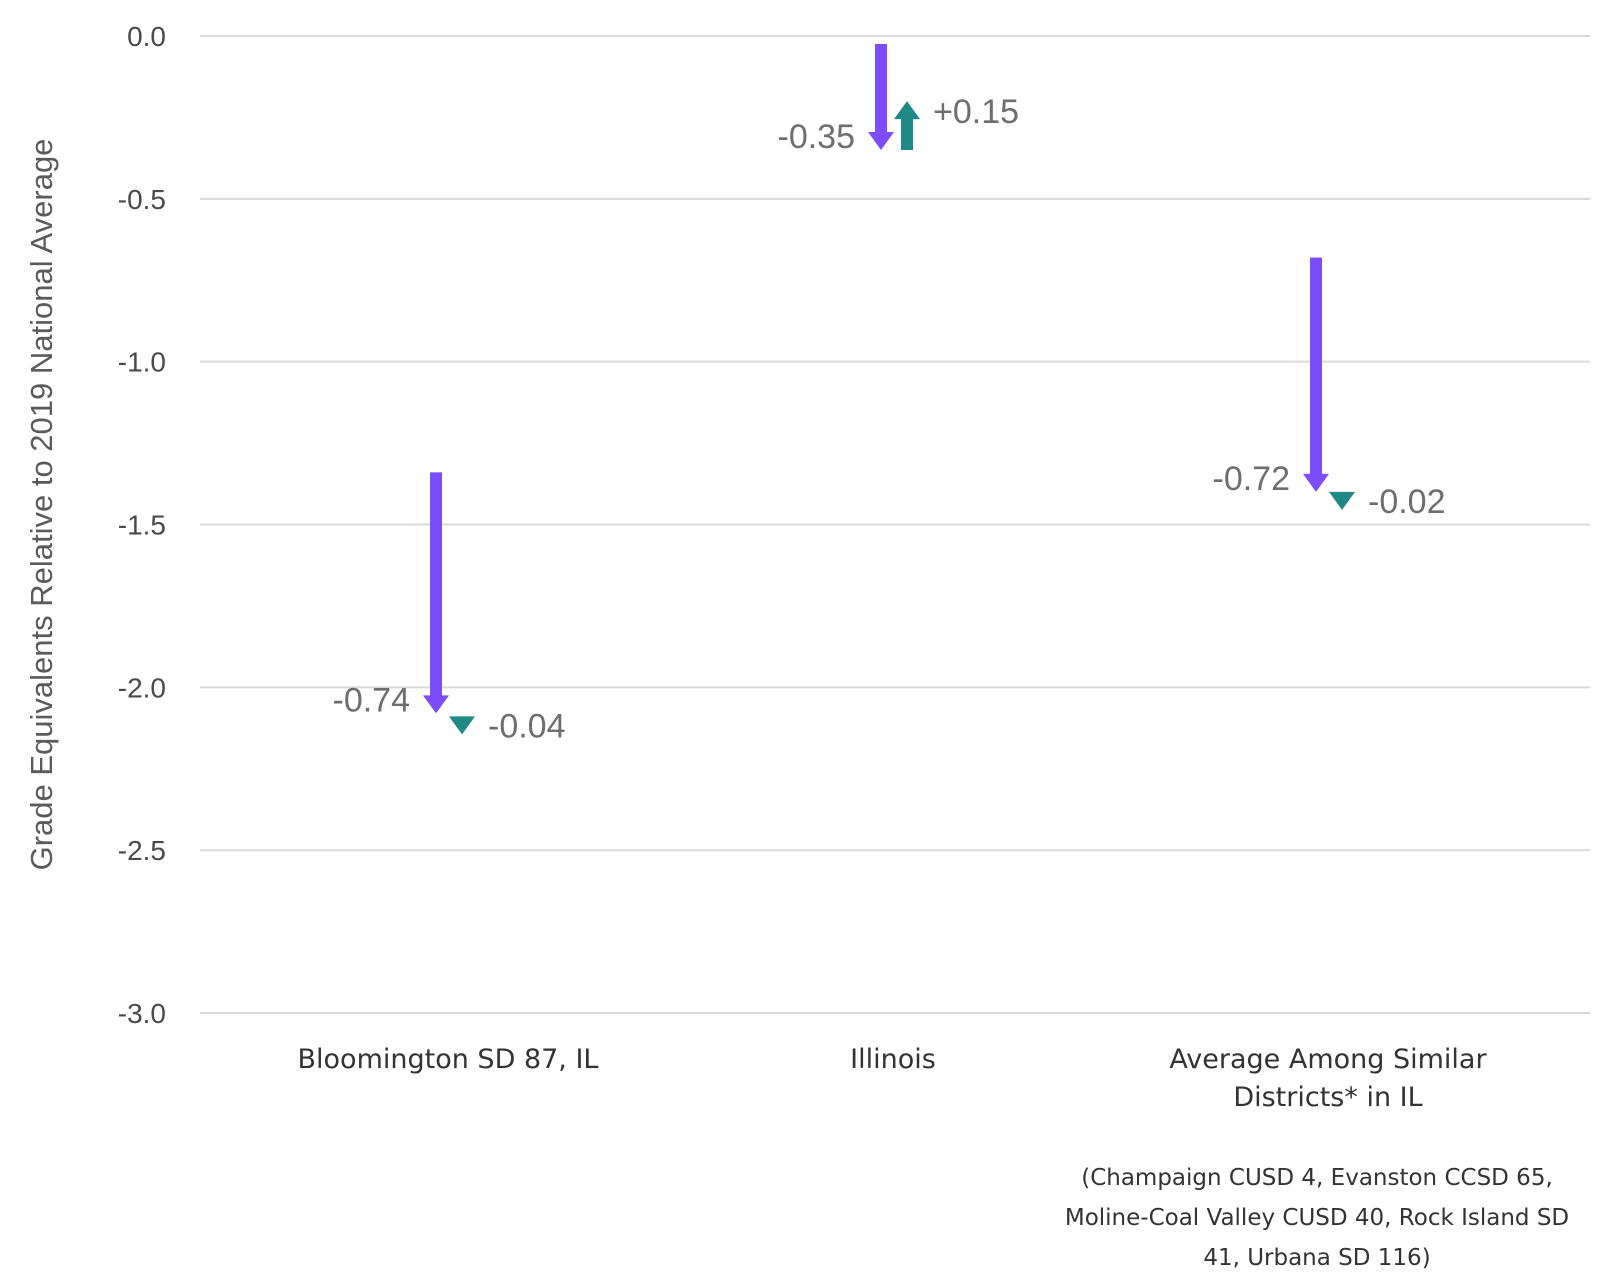 The width and height of the screenshot is (1603, 1278). What do you see at coordinates (893, 1059) in the screenshot?
I see `category-label: Illinois` at bounding box center [893, 1059].